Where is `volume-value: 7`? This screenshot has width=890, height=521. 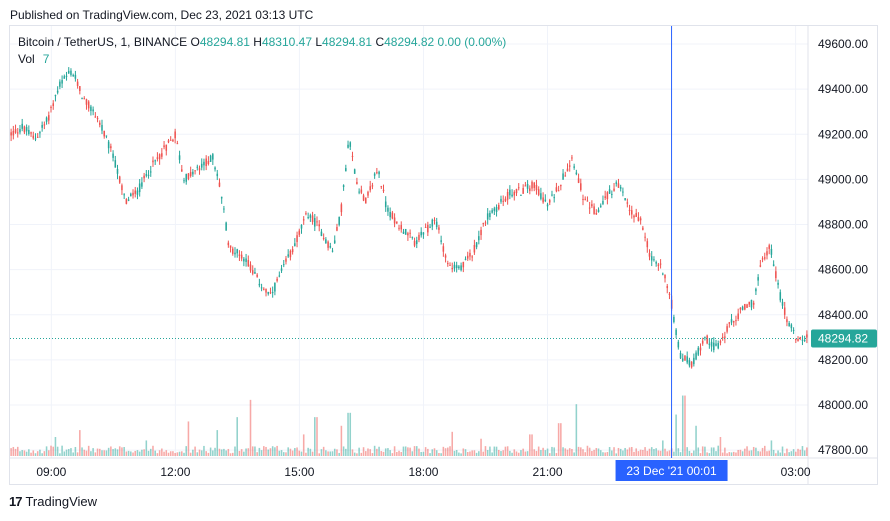
volume-value: 7 is located at coordinates (46, 59).